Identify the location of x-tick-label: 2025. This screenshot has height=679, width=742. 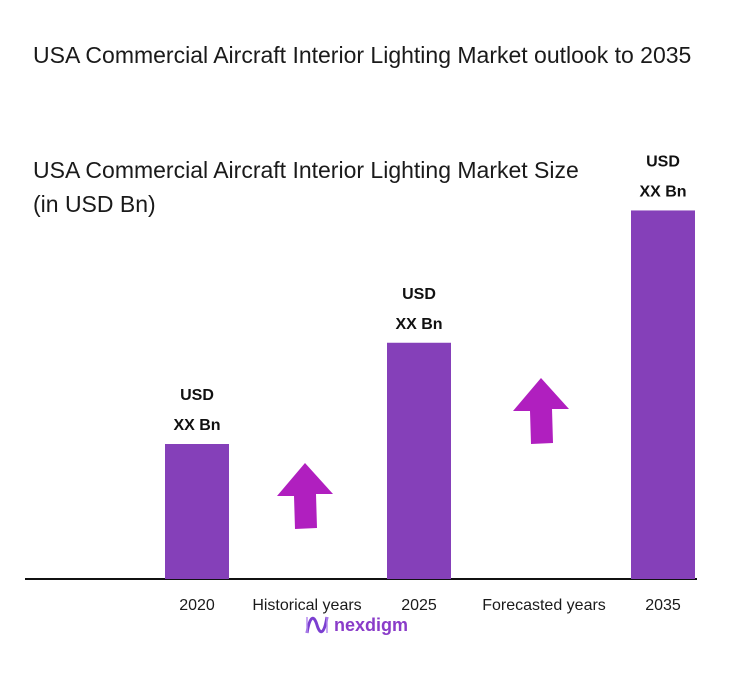
(419, 605).